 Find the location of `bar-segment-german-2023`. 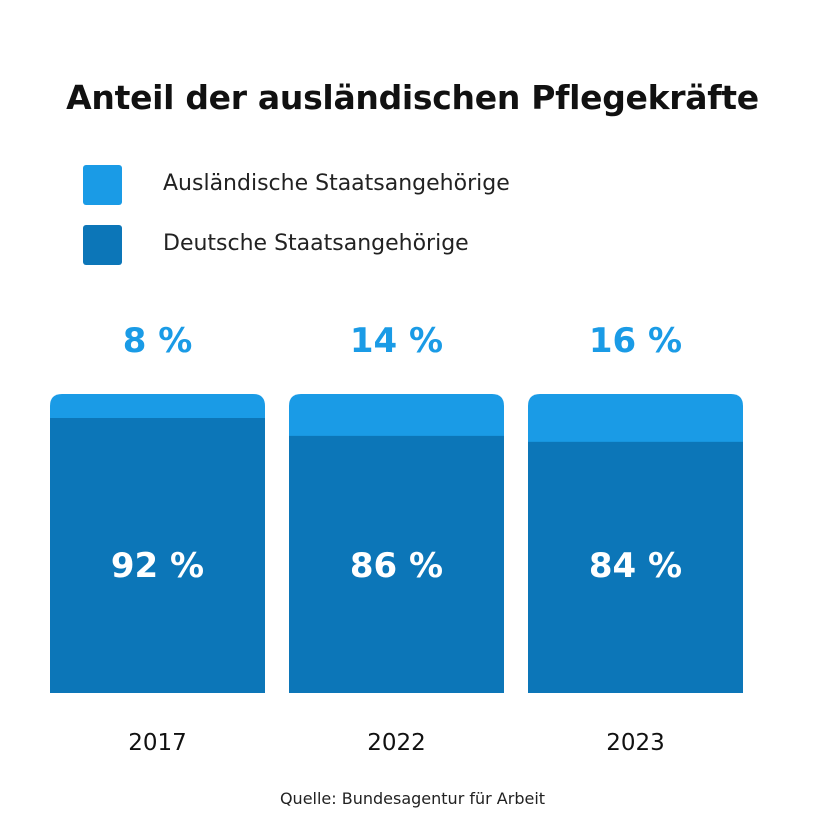

bar-segment-german-2023 is located at coordinates (635, 567).